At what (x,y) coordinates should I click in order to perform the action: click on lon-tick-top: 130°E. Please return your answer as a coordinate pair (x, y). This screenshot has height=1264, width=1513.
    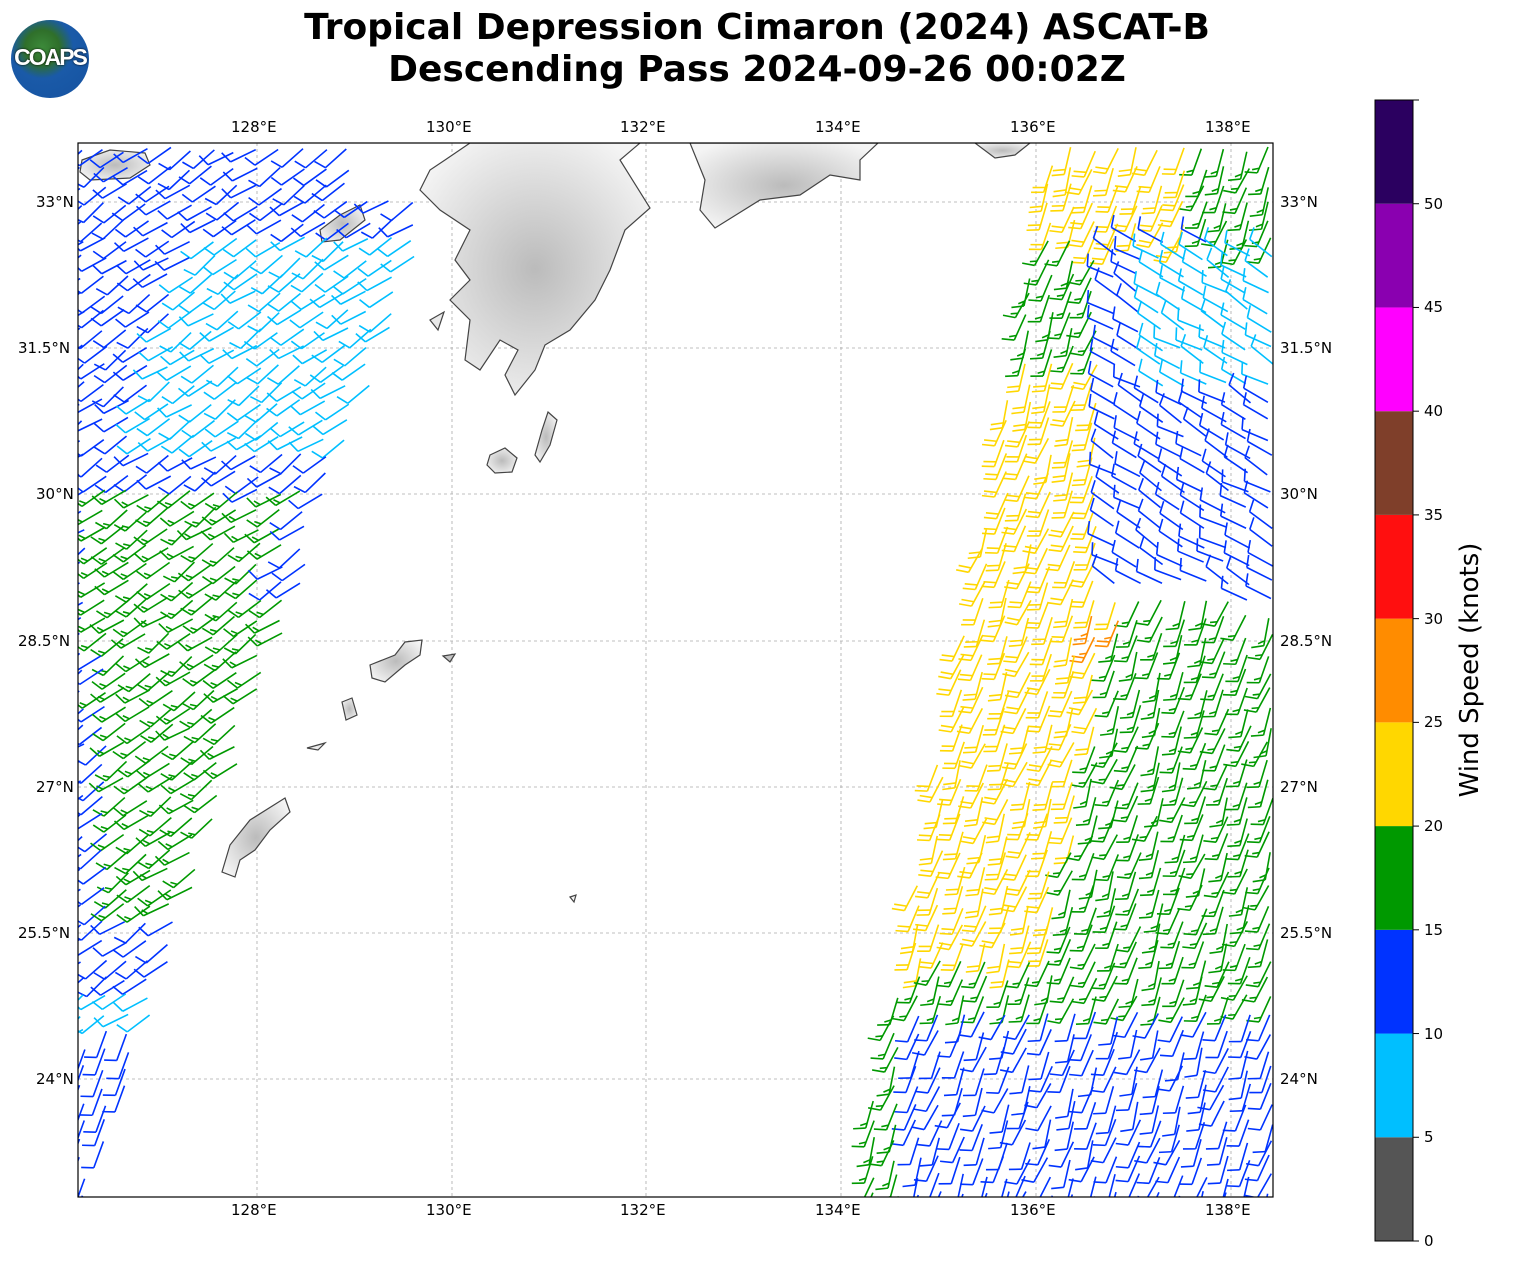
    Looking at the image, I should click on (449, 127).